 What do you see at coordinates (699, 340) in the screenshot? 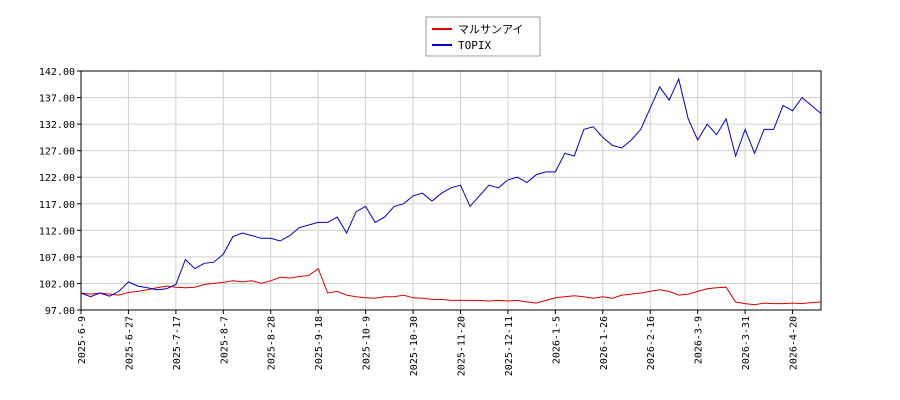
I see `x-tick-label: 2026-3-9` at bounding box center [699, 340].